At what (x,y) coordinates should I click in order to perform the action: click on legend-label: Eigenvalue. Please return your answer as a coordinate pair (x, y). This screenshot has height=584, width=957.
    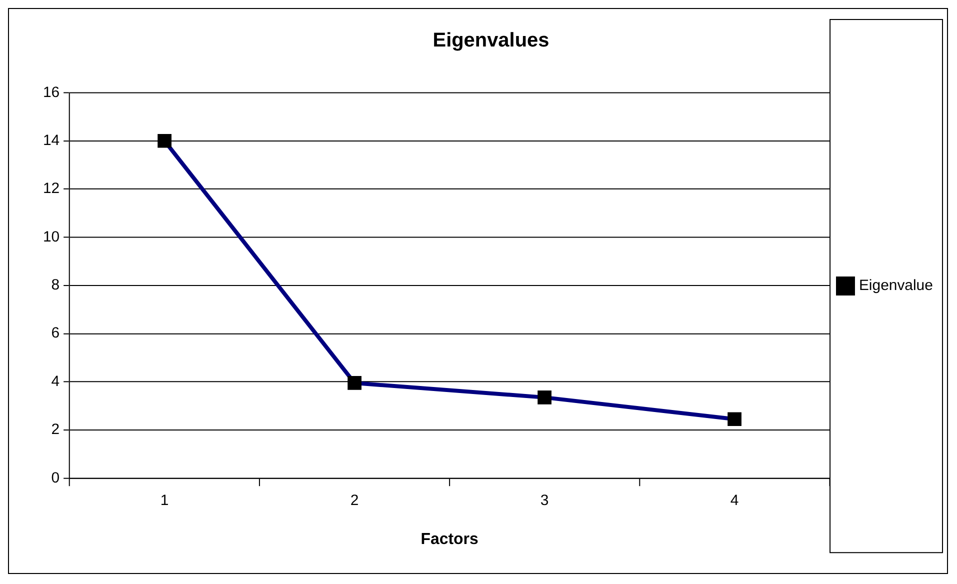
    Looking at the image, I should click on (895, 285).